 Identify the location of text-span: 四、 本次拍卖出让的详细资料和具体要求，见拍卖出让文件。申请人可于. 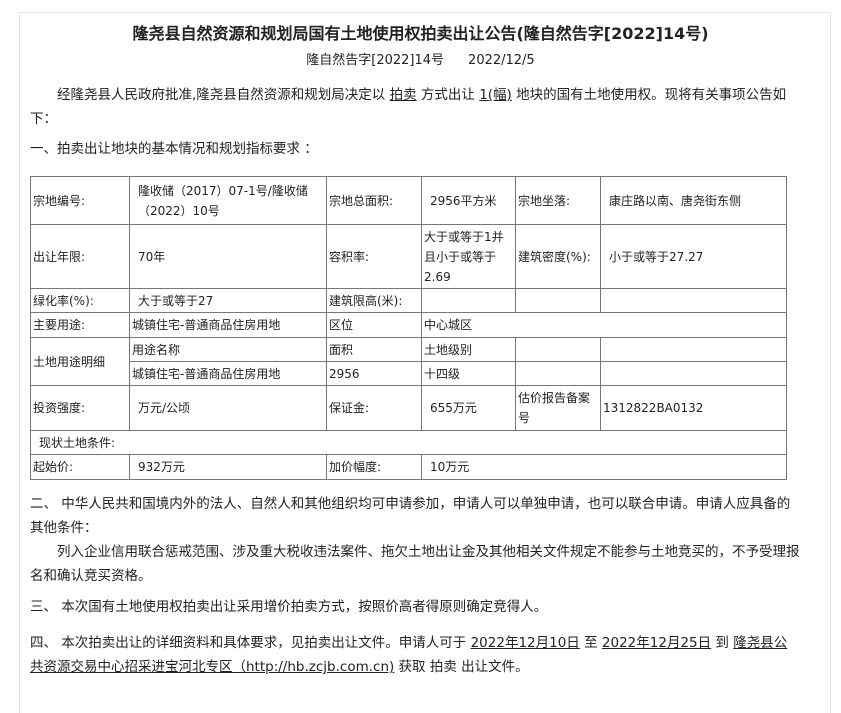
(250, 643).